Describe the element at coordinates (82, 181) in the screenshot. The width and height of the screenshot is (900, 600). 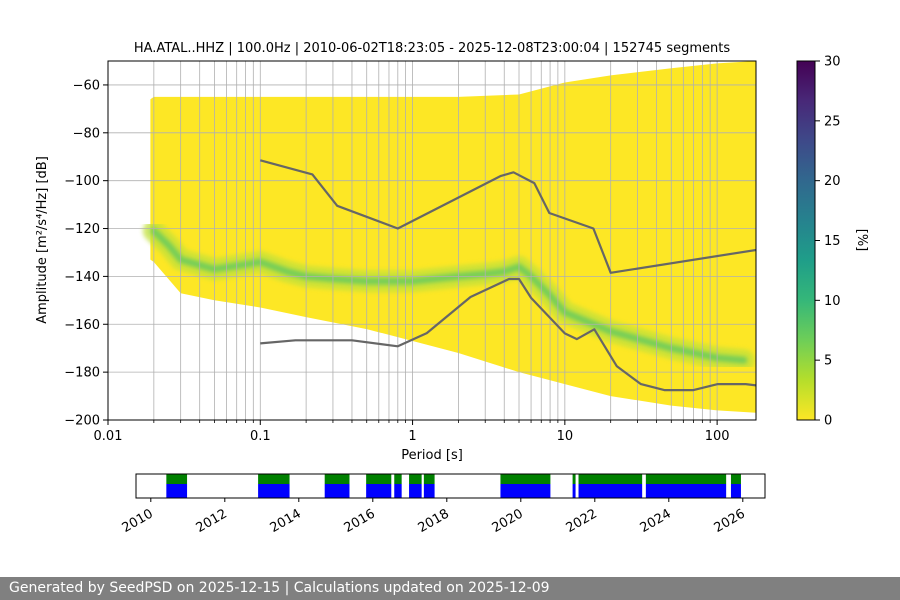
I see `y-tick-label: −100` at that location.